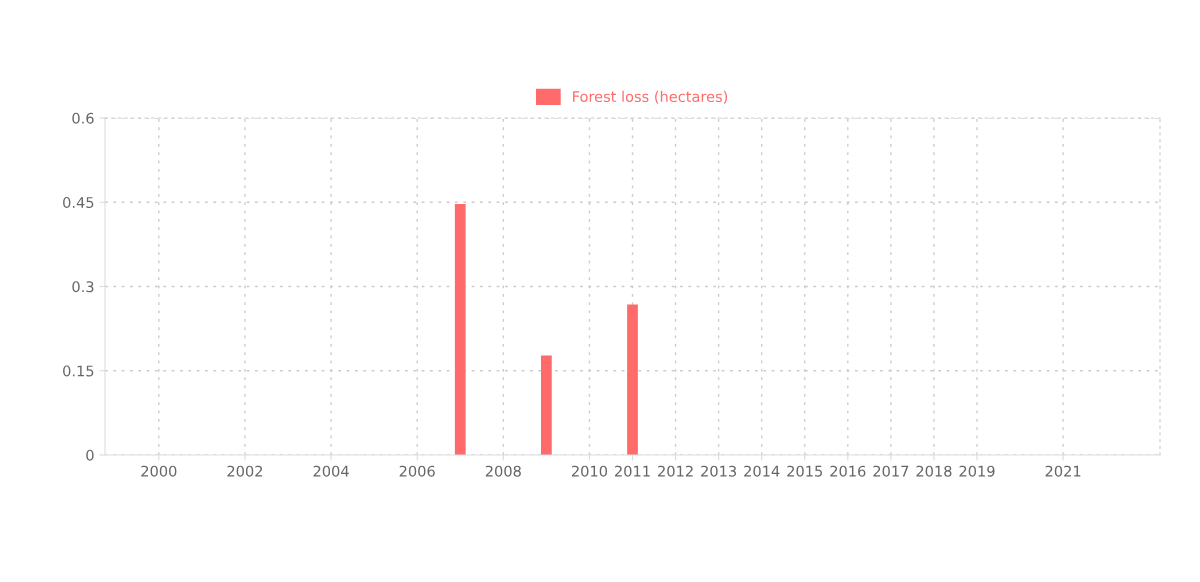 This screenshot has height=582, width=1200. What do you see at coordinates (589, 471) in the screenshot?
I see `x-tick-label: 2010` at bounding box center [589, 471].